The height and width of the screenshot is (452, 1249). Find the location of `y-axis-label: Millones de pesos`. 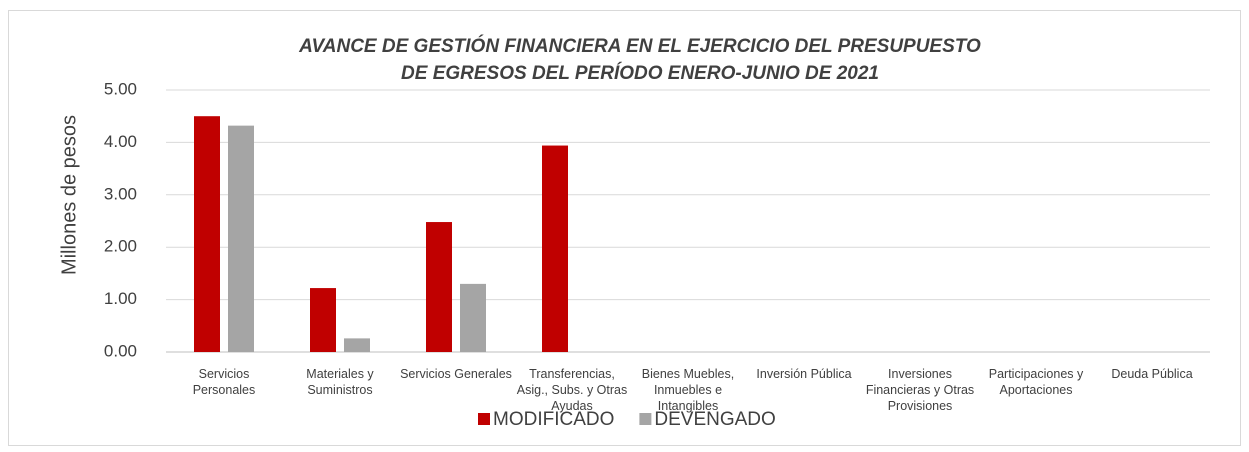

y-axis-label: Millones de pesos is located at coordinates (69, 195).